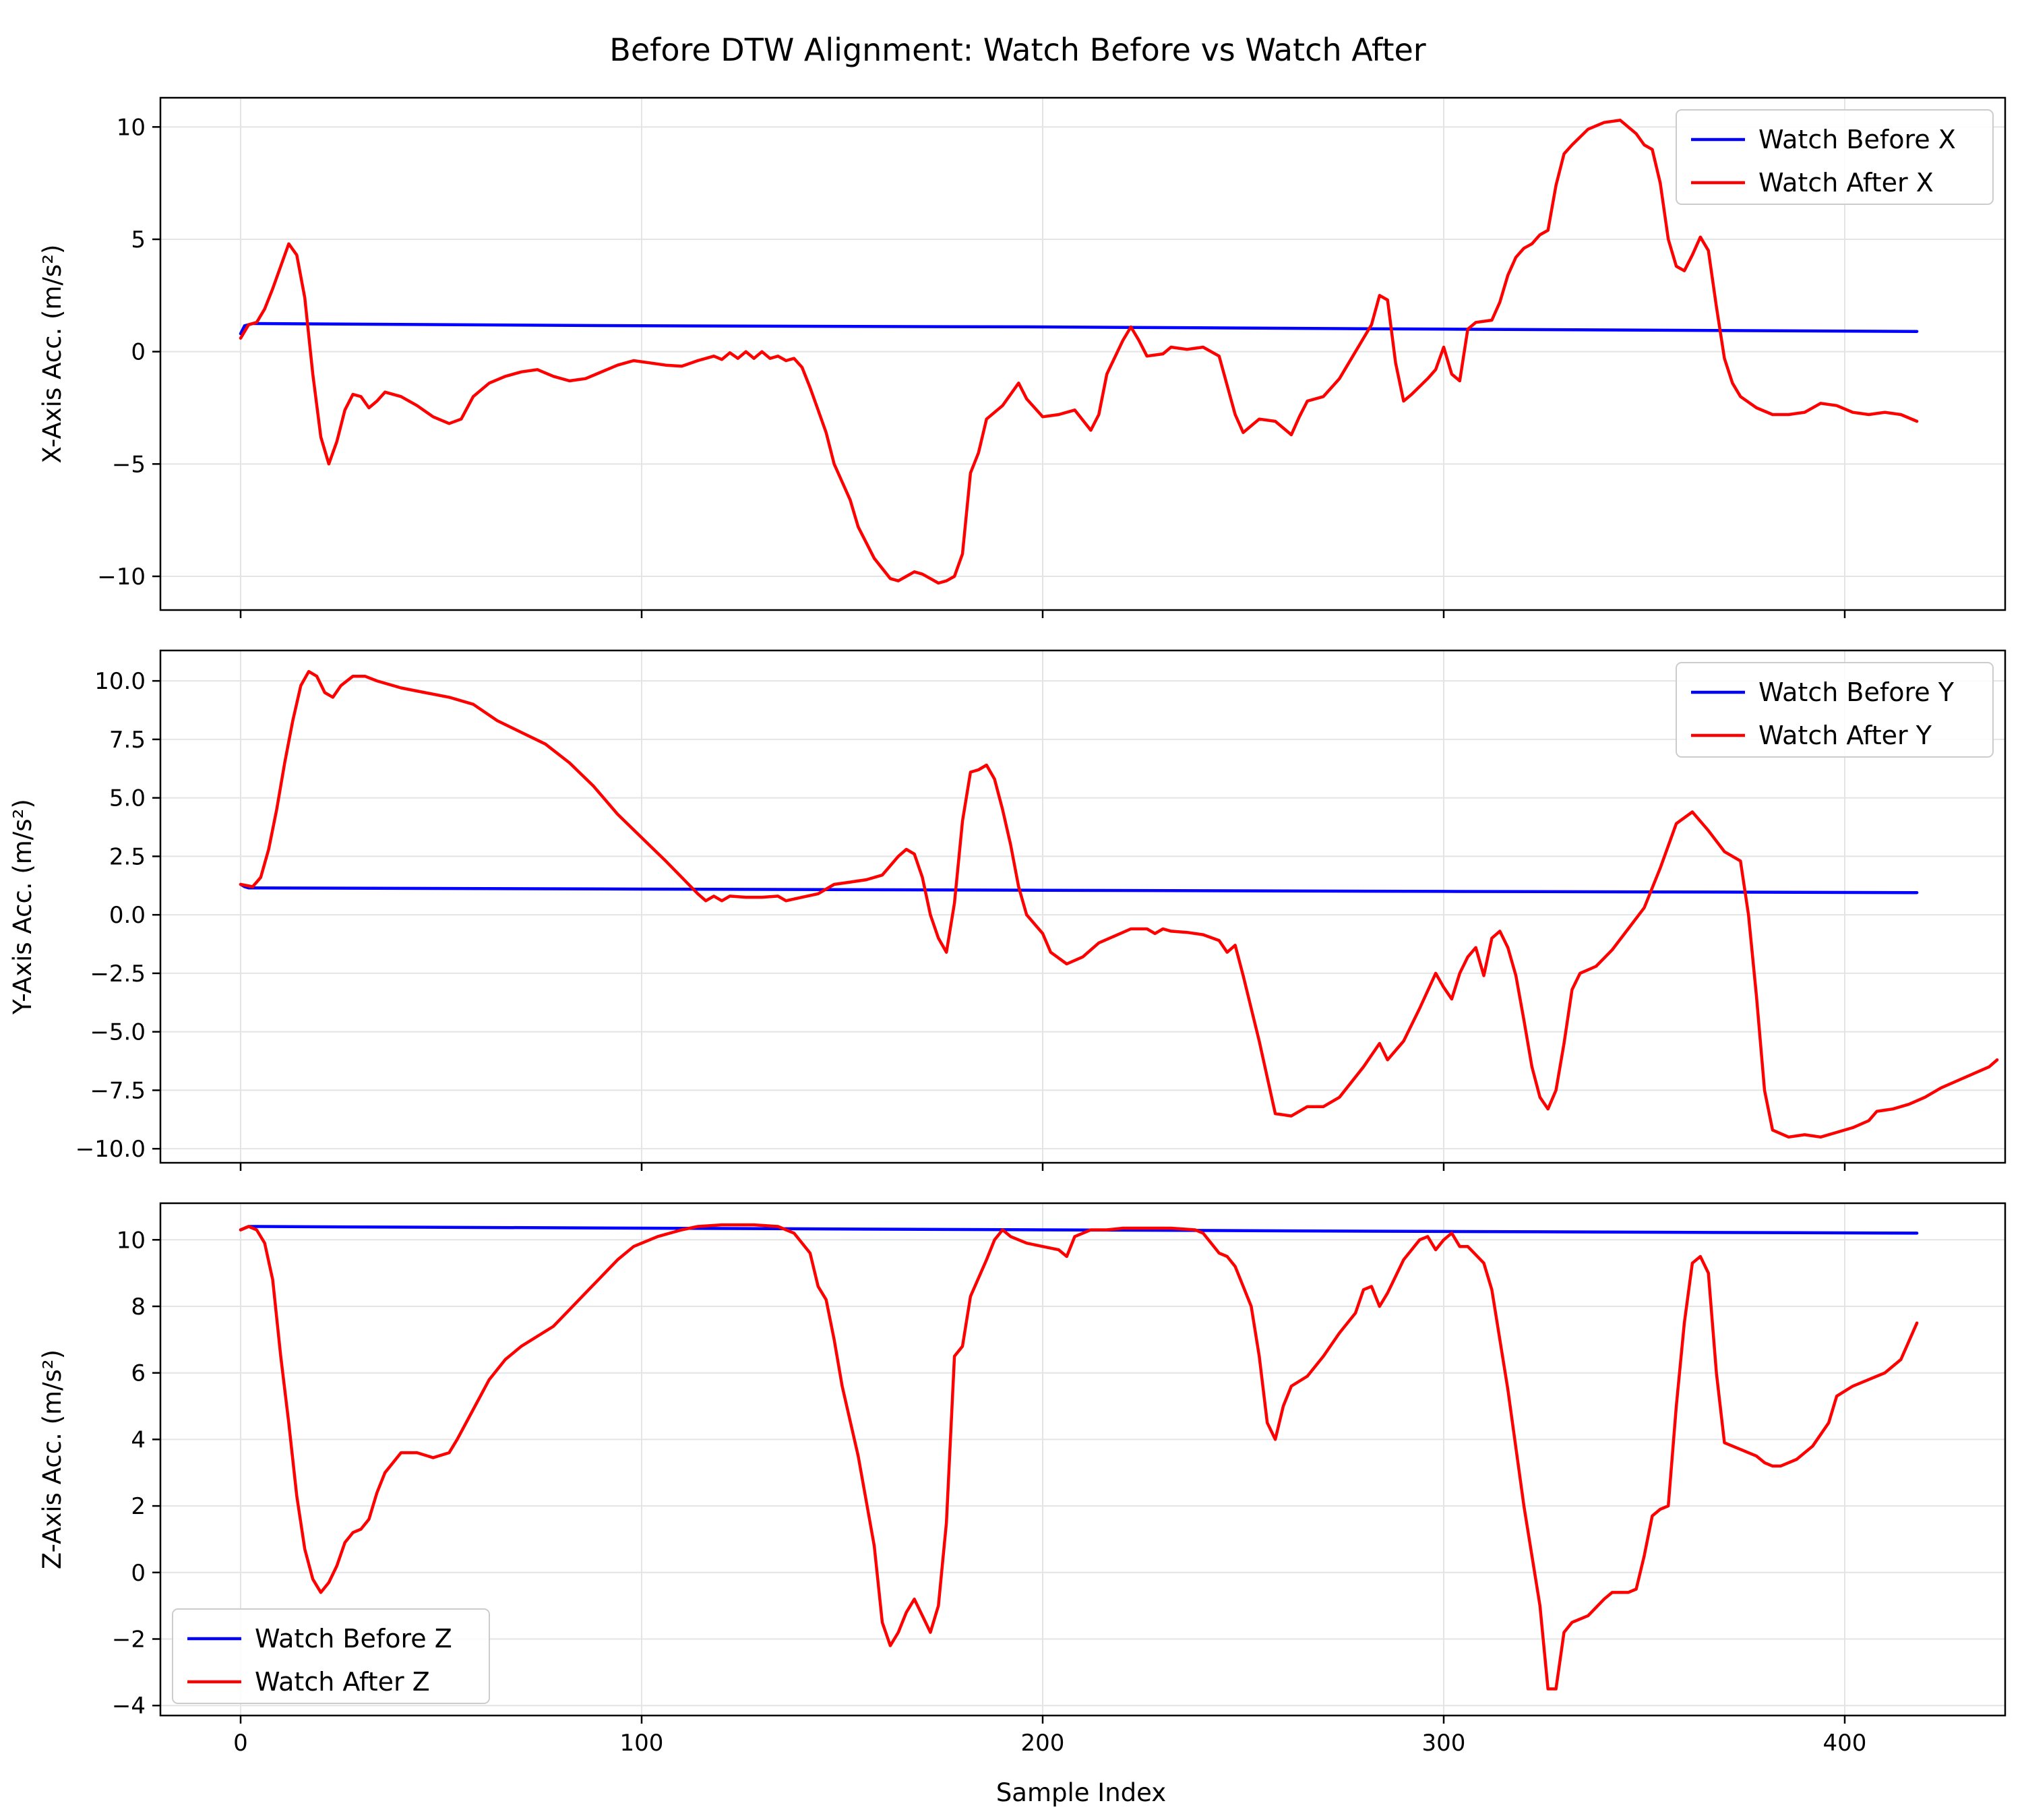 This screenshot has height=1820, width=2022. I want to click on x-tick-label: 400, so click(1845, 1744).